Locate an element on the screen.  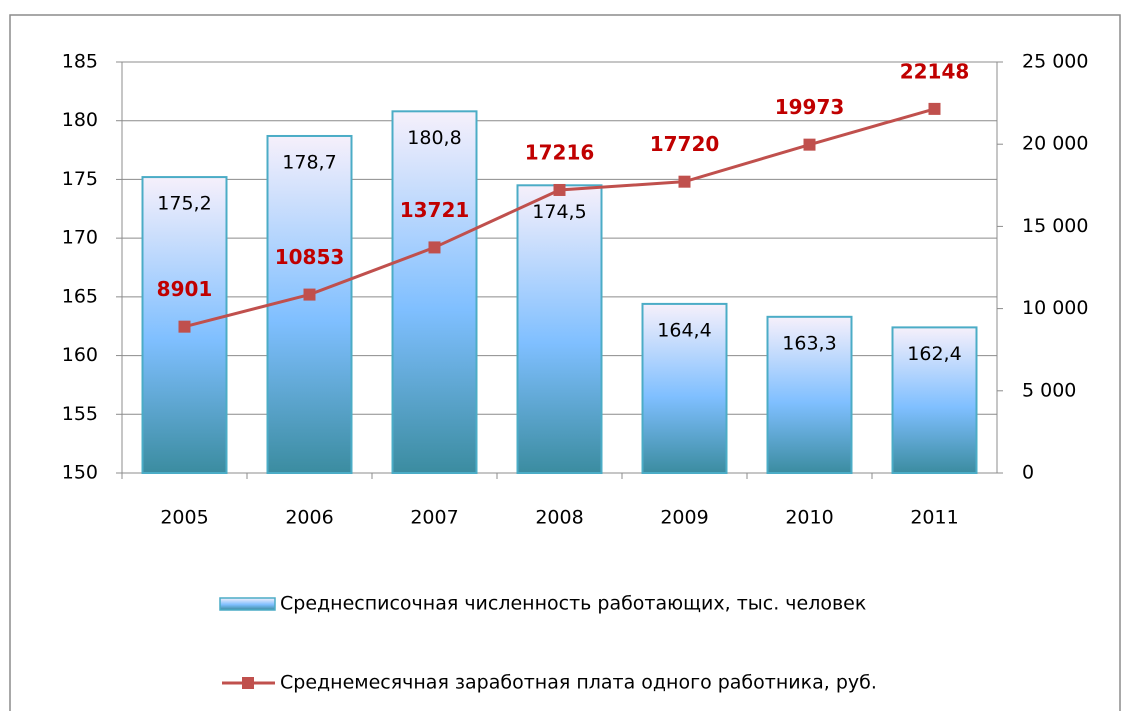
bar-value-label: 163,3 is located at coordinates (809, 343).